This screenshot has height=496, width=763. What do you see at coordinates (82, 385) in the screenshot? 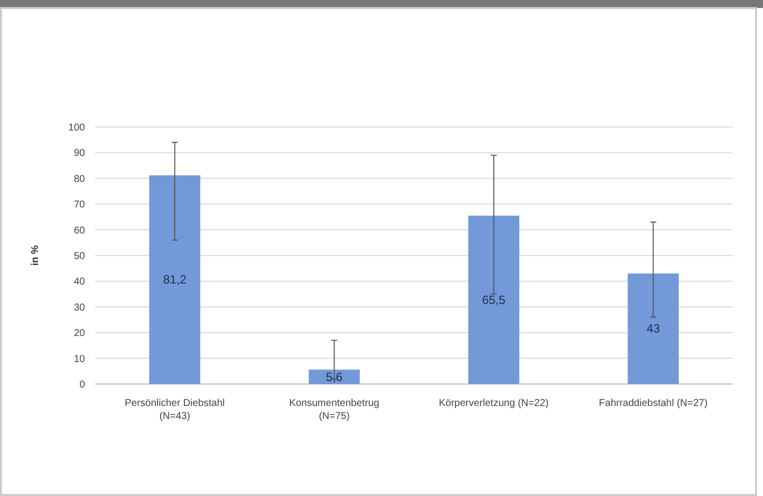
I see `y-tick-label: 0` at bounding box center [82, 385].